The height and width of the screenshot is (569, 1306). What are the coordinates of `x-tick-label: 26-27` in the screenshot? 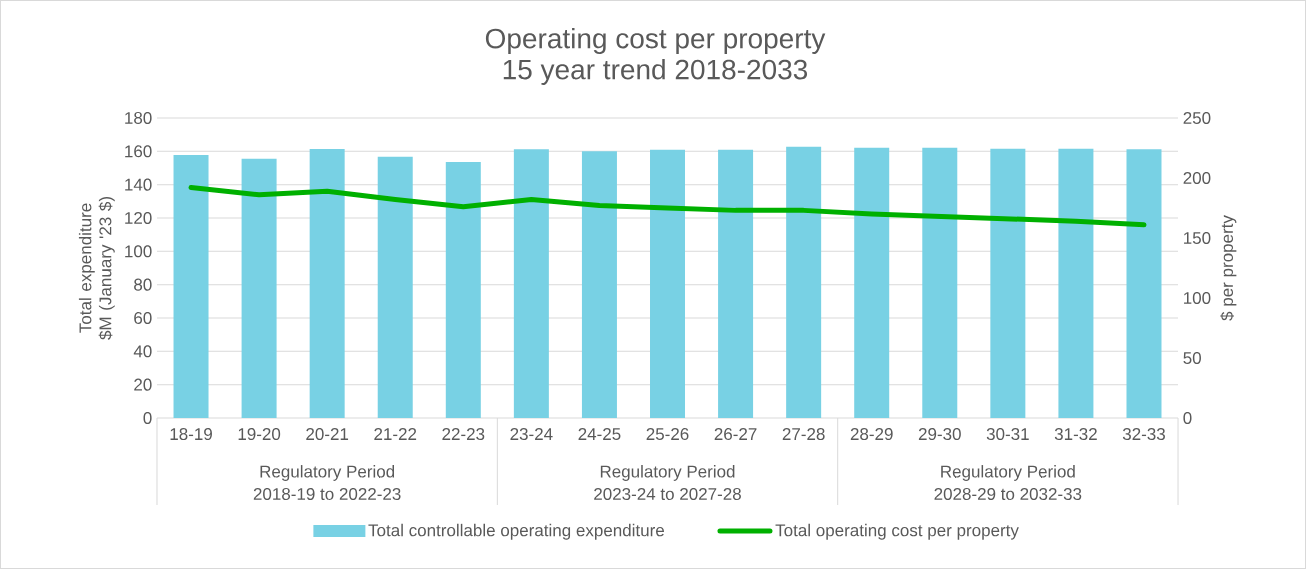 It's located at (735, 434).